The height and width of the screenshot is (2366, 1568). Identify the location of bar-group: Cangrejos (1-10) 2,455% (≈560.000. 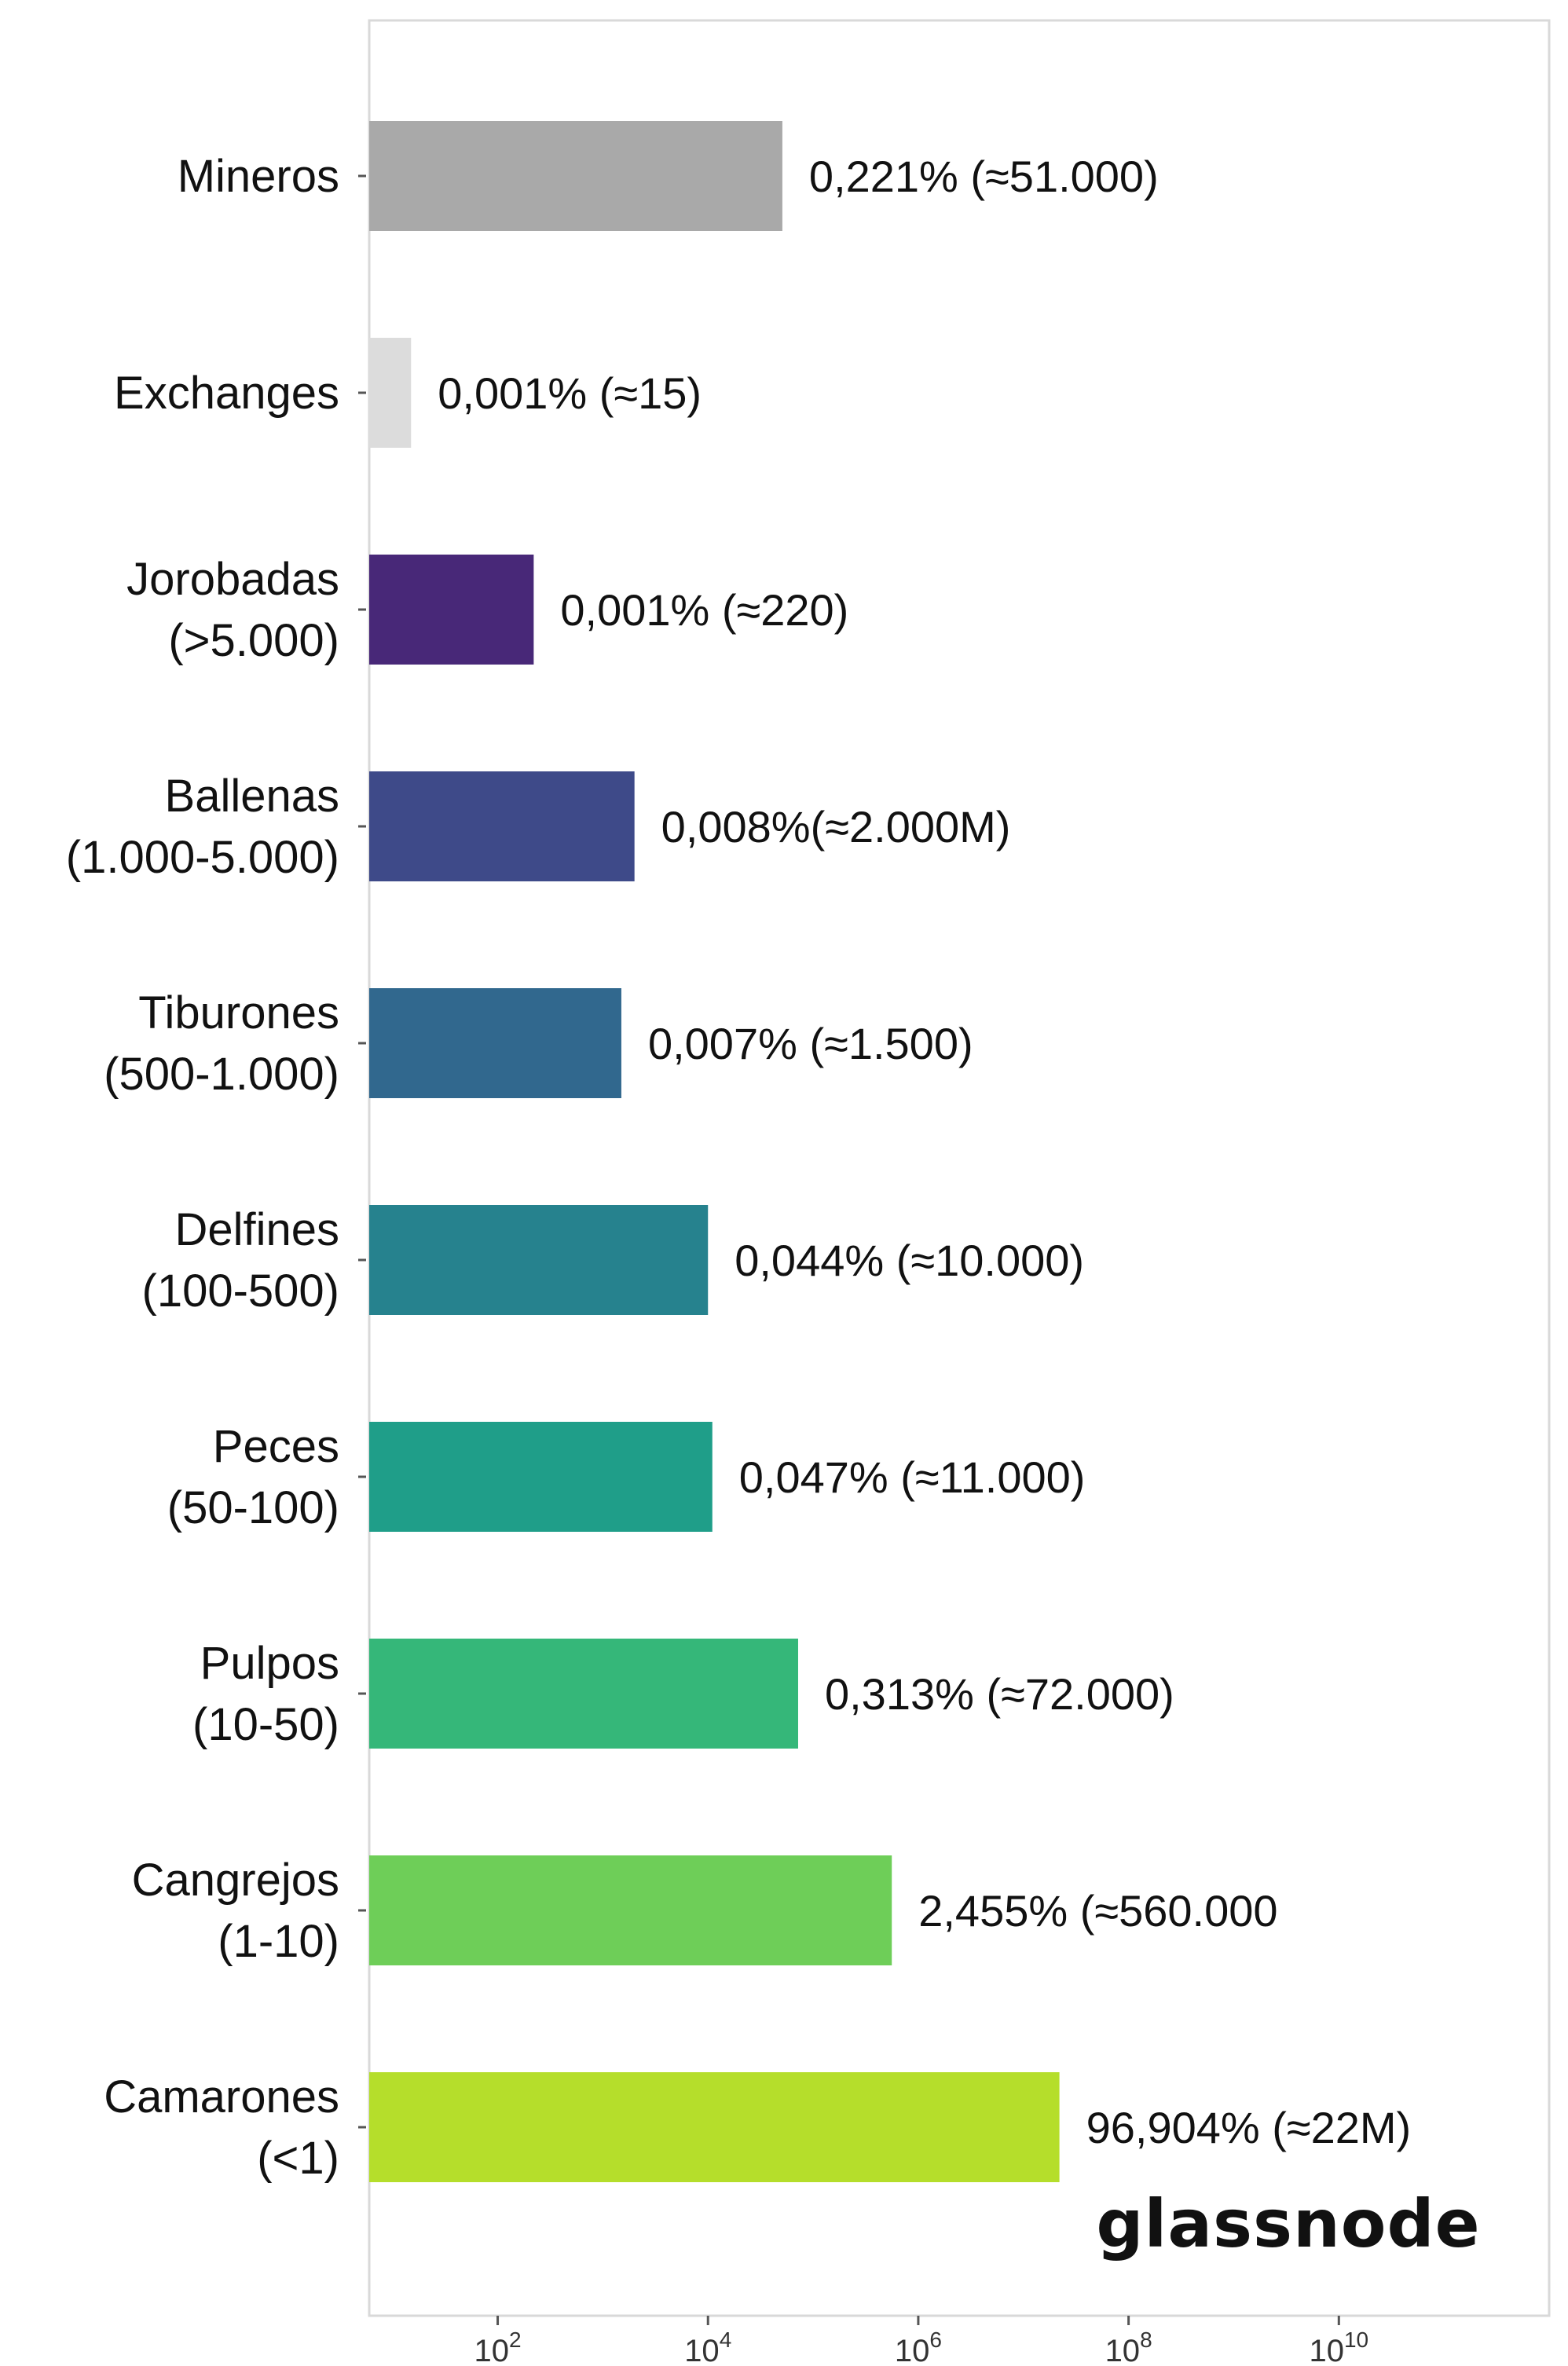
(705, 1911).